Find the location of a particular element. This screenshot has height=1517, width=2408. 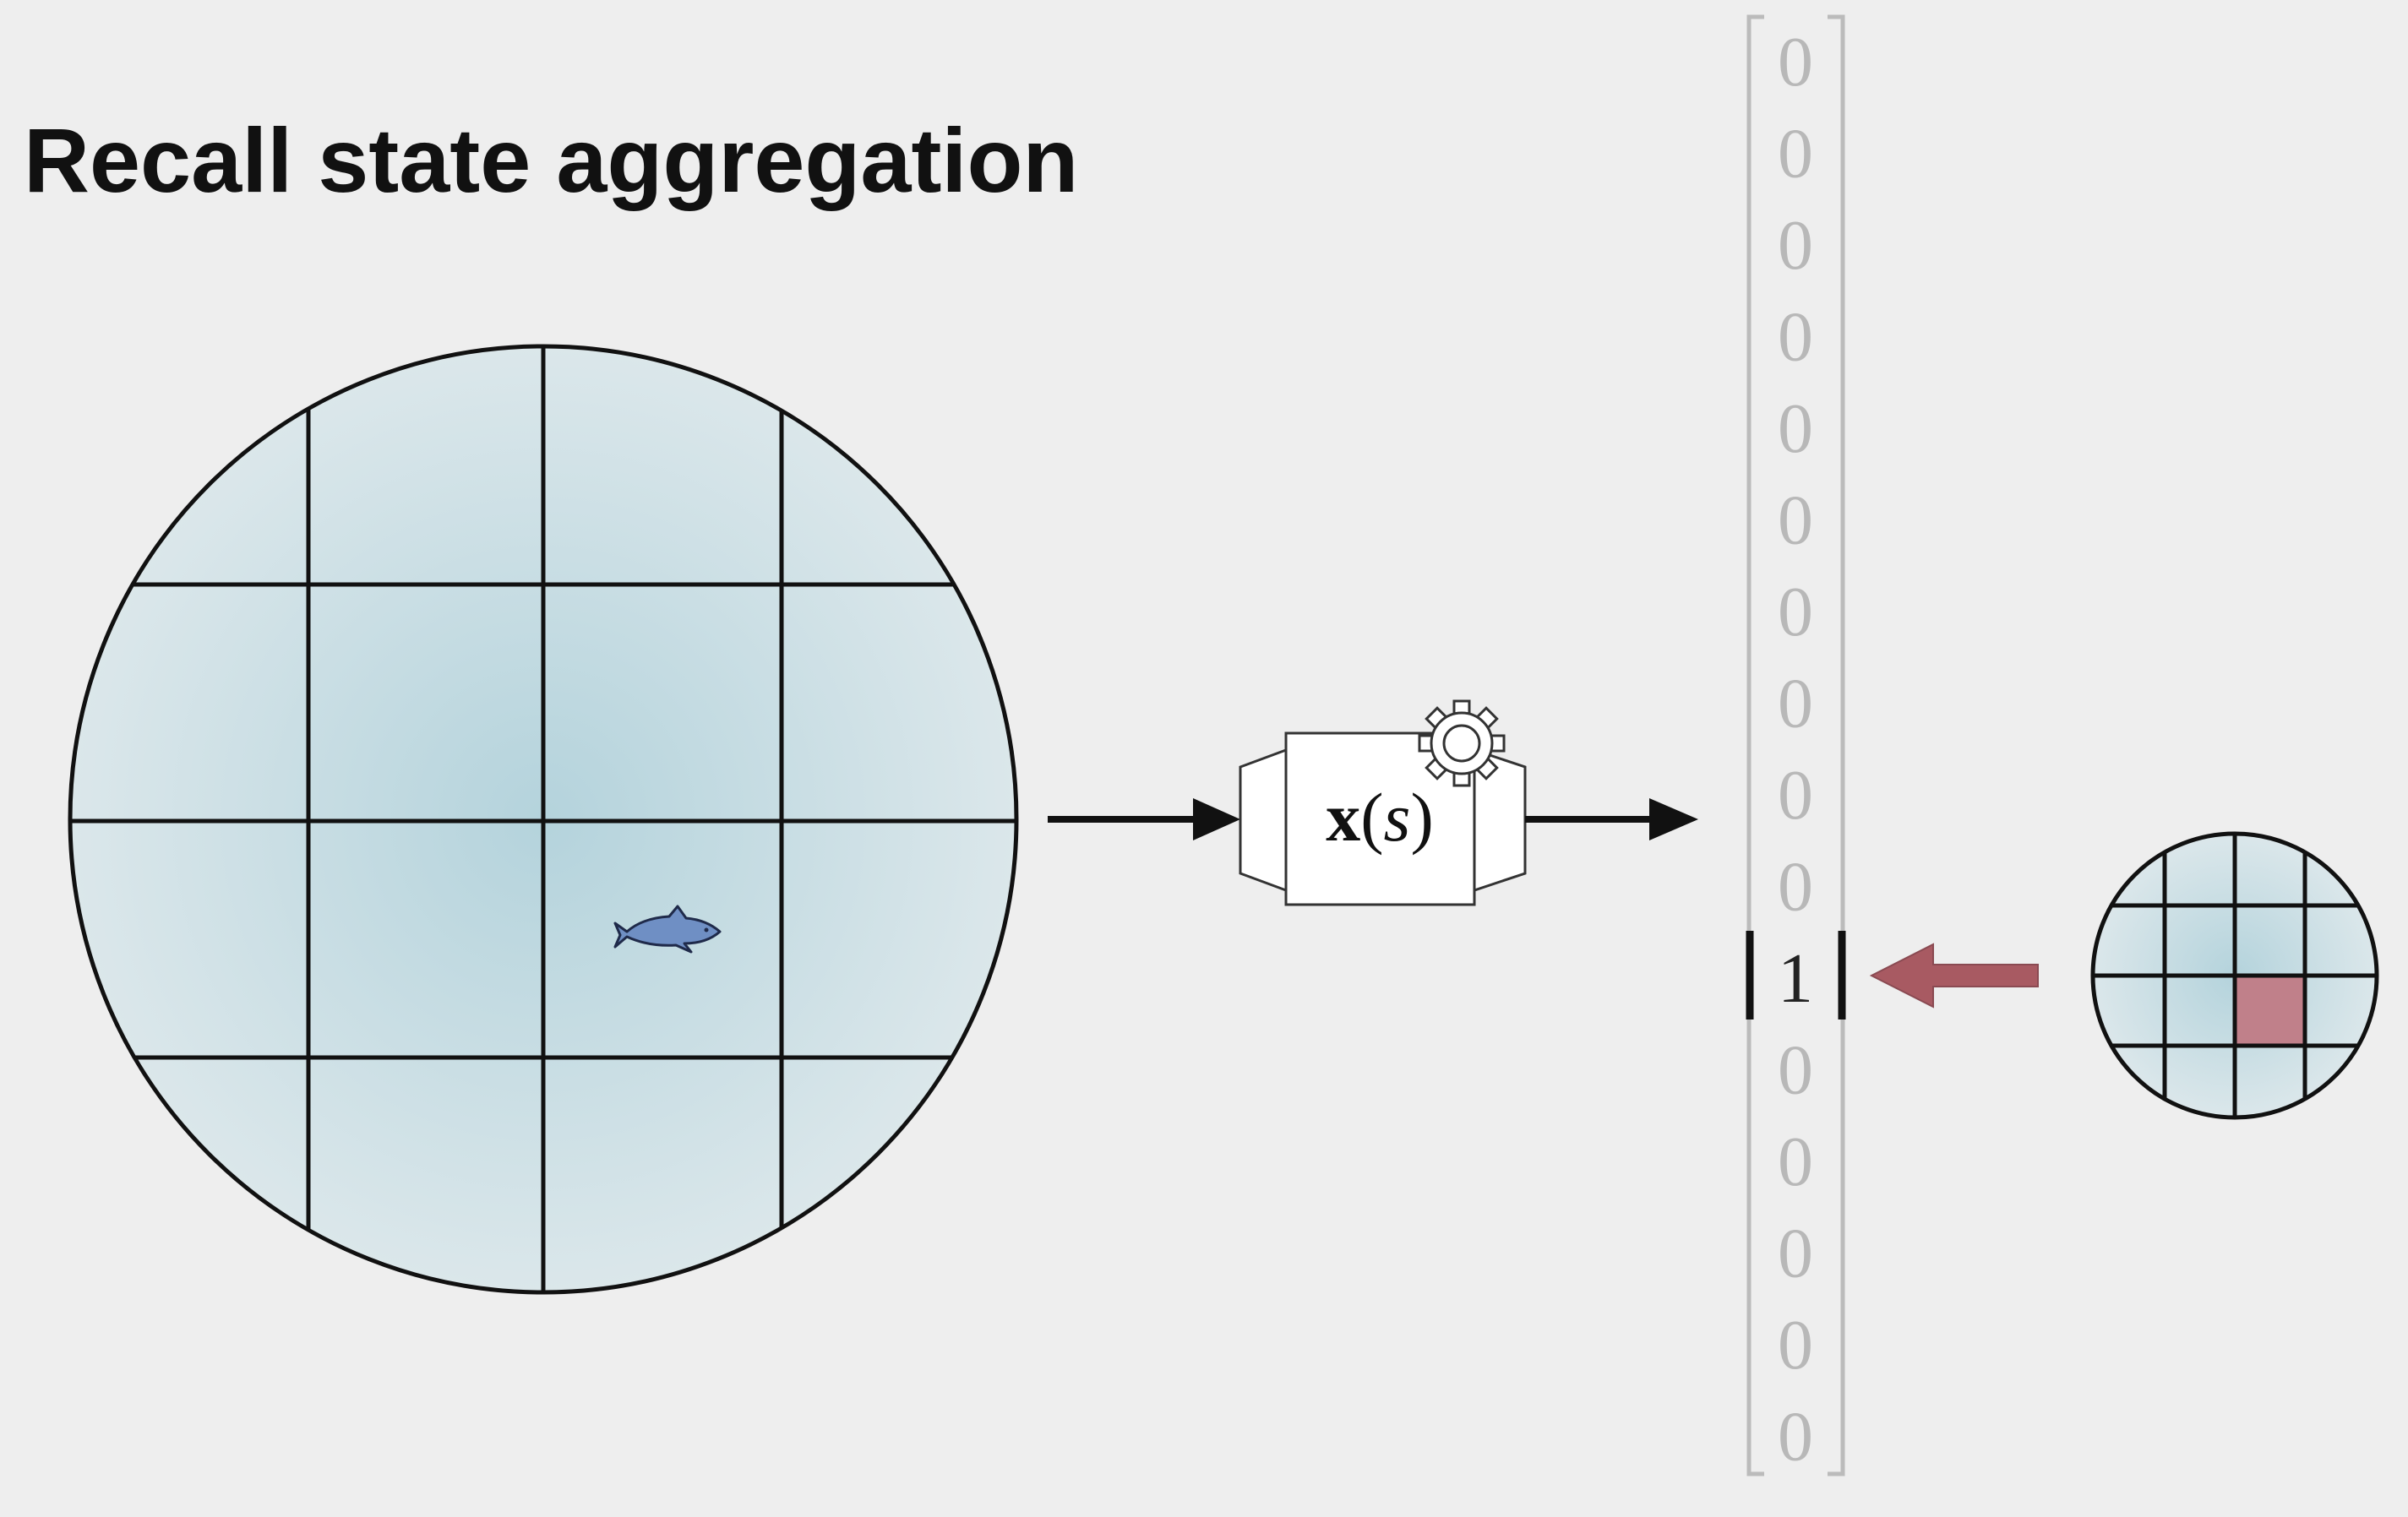

vector-entries: 0 0 0 0 0 0 0 0 0 0 1 0 0 0 0 0 is located at coordinates (1795, 749).